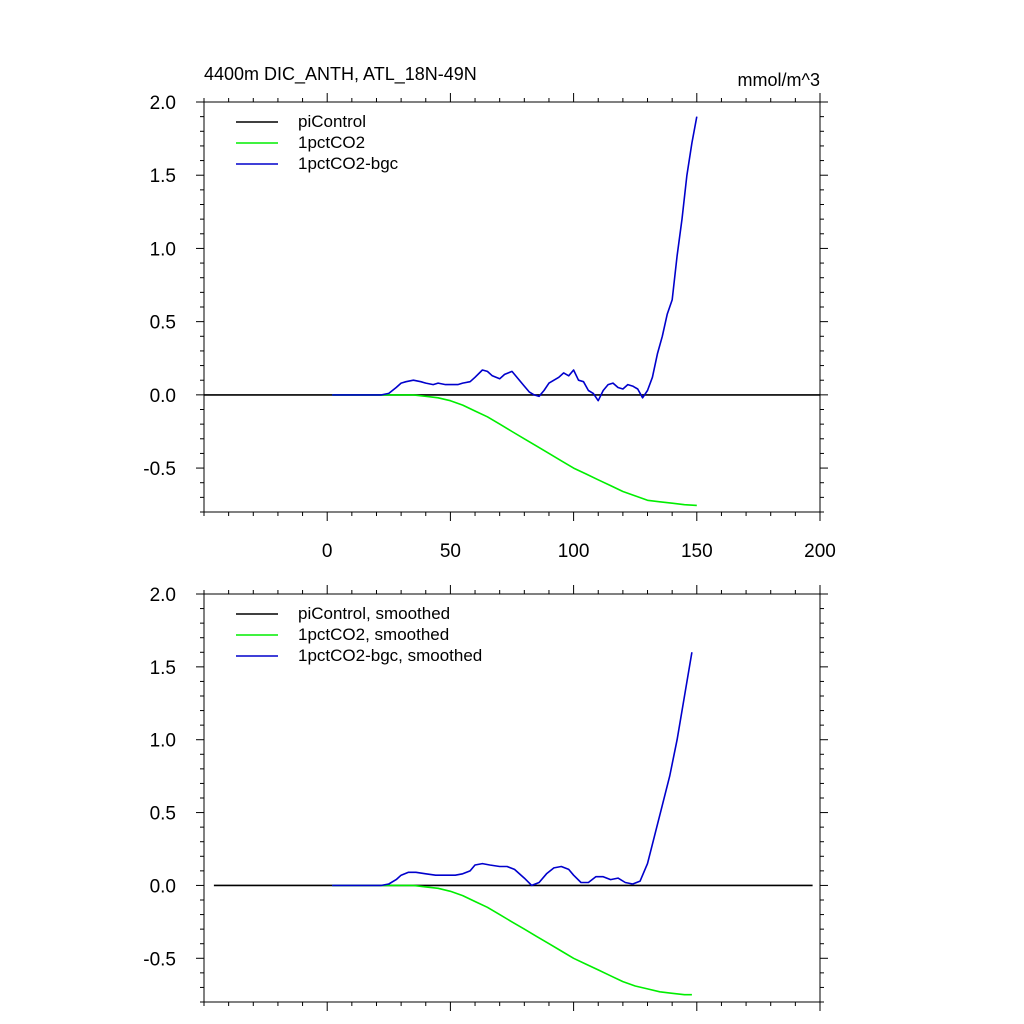  I want to click on x-tick-label: 200, so click(820, 551).